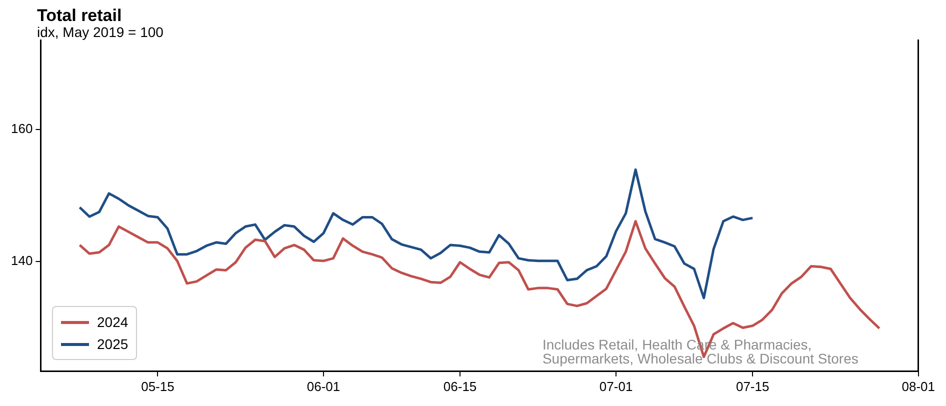  I want to click on x-tick-label: 06-01, so click(323, 386).